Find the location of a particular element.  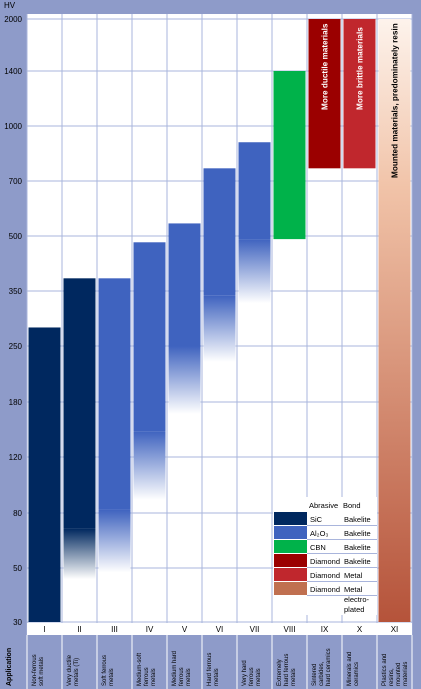

legend-bond-1: Bakelite is located at coordinates (357, 533).